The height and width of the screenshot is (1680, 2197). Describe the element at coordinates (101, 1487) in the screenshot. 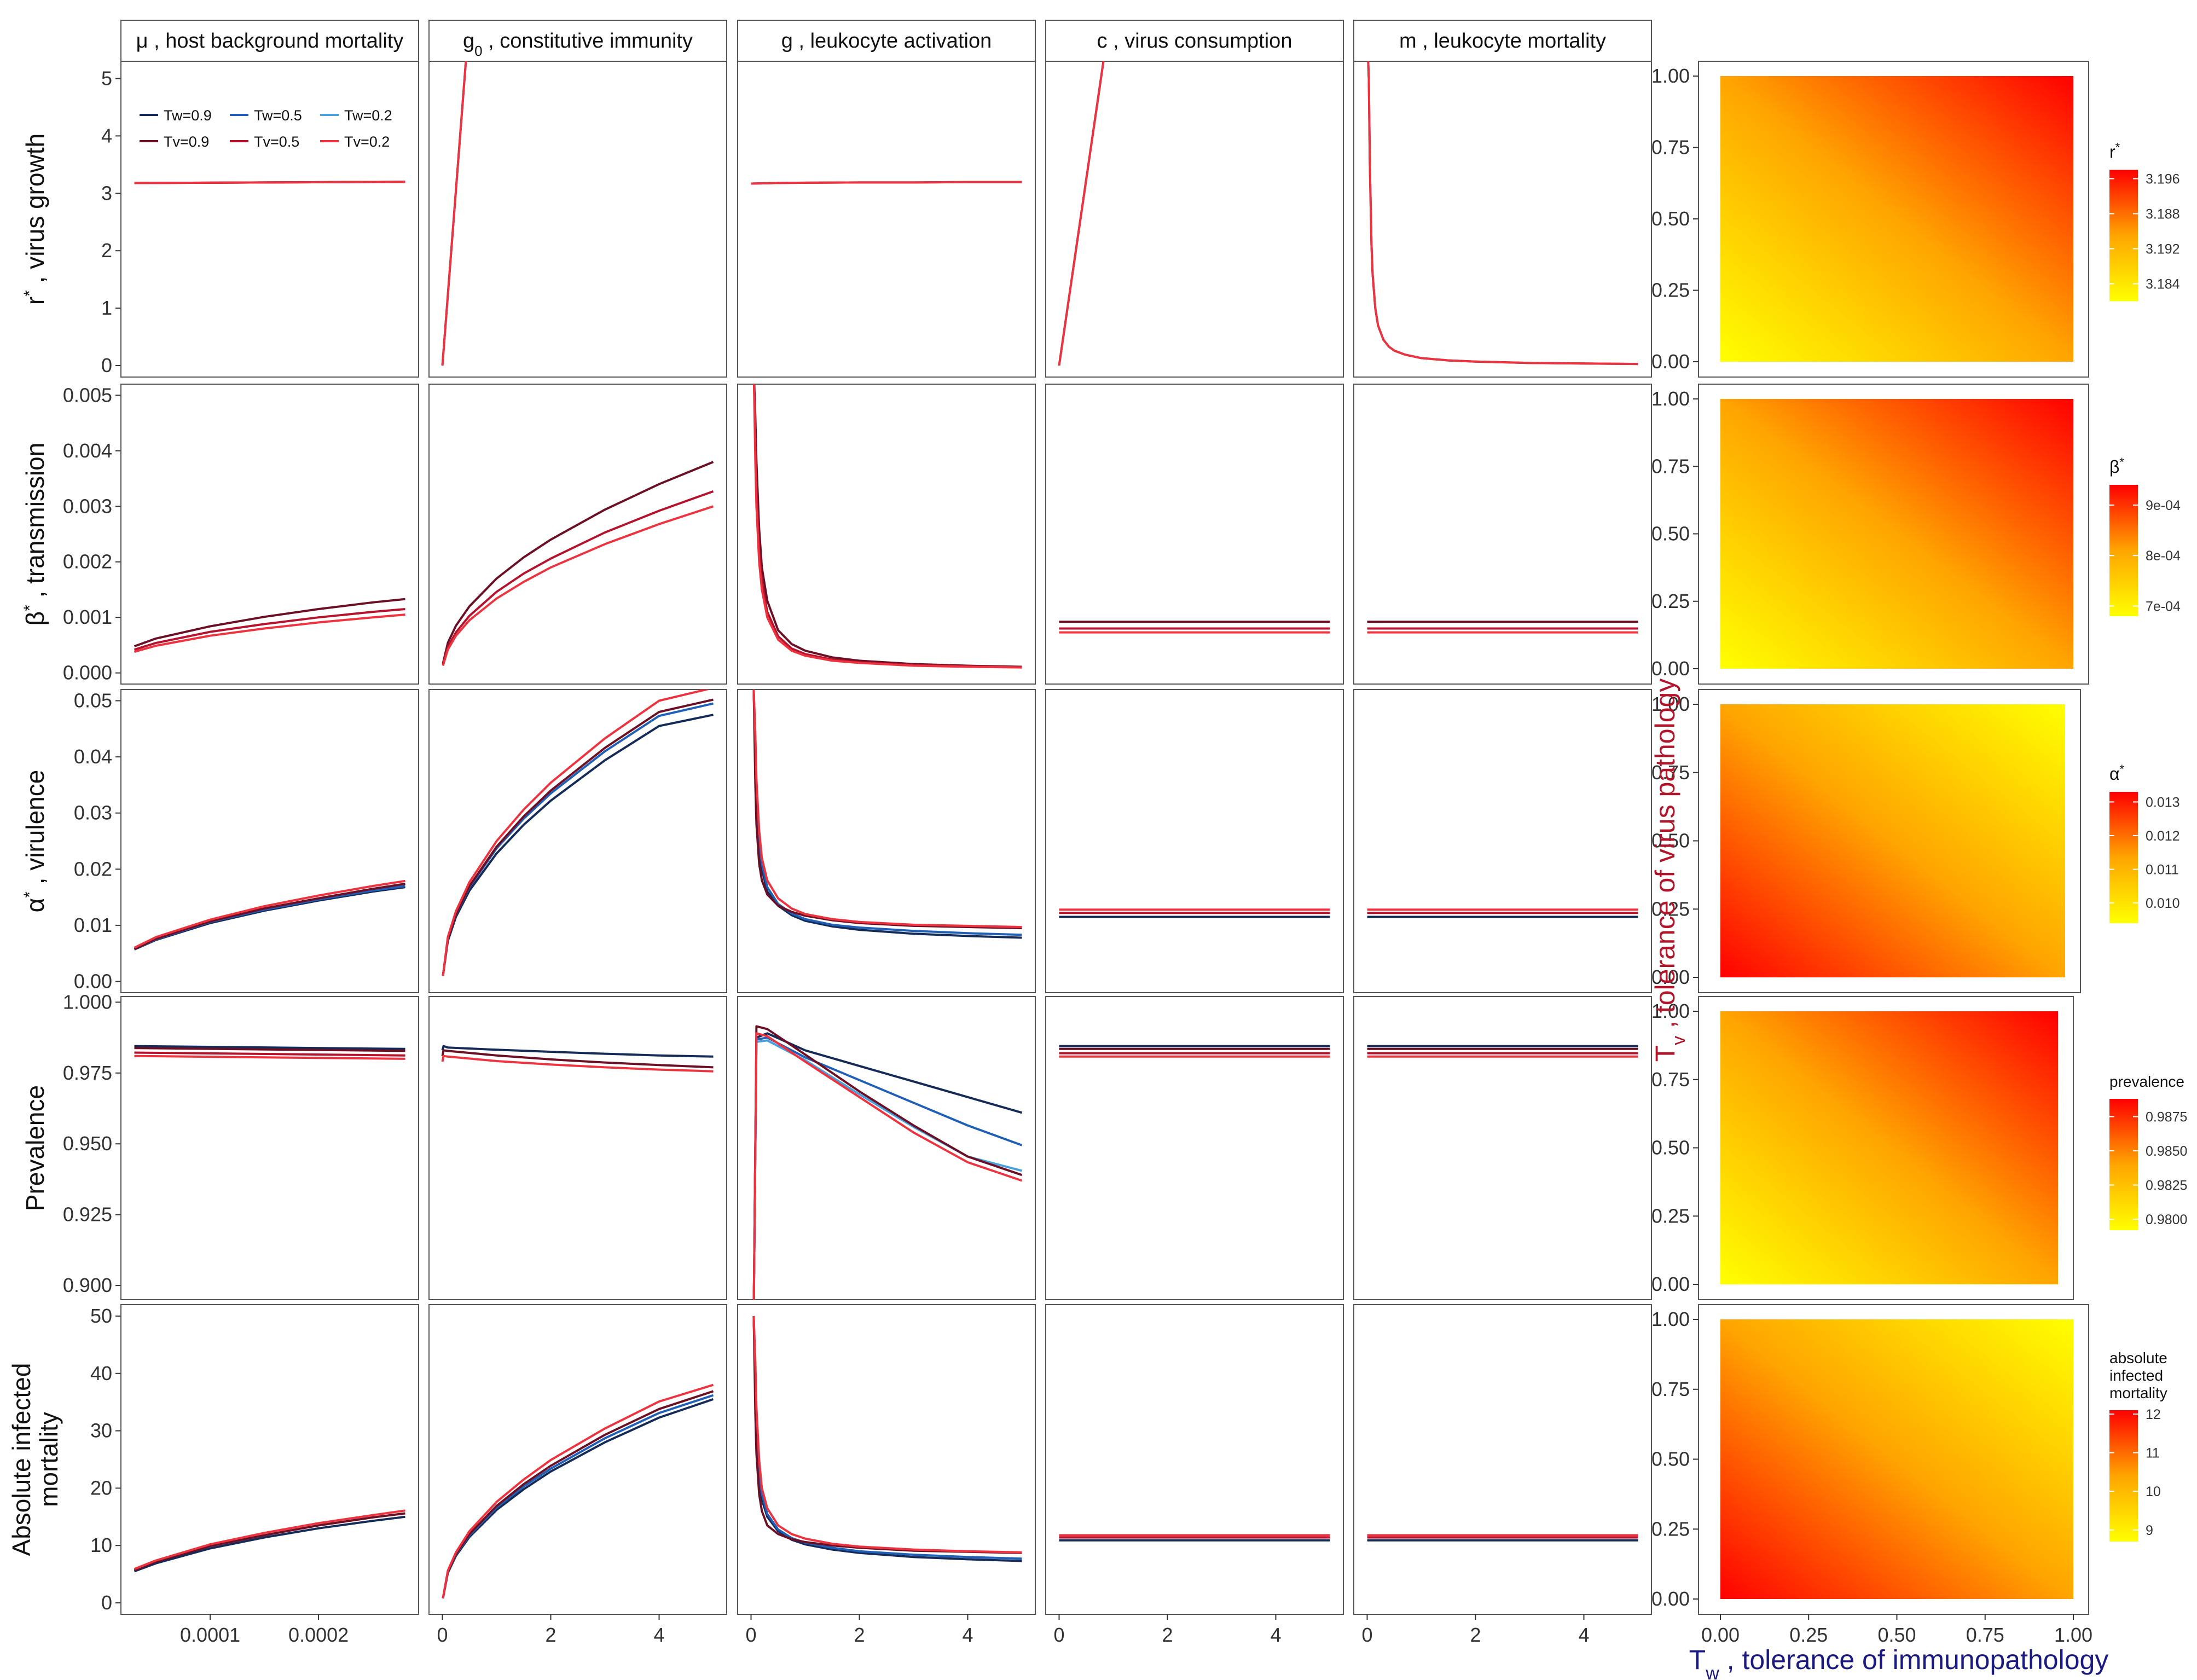

I see `y-tick-label: 20` at that location.